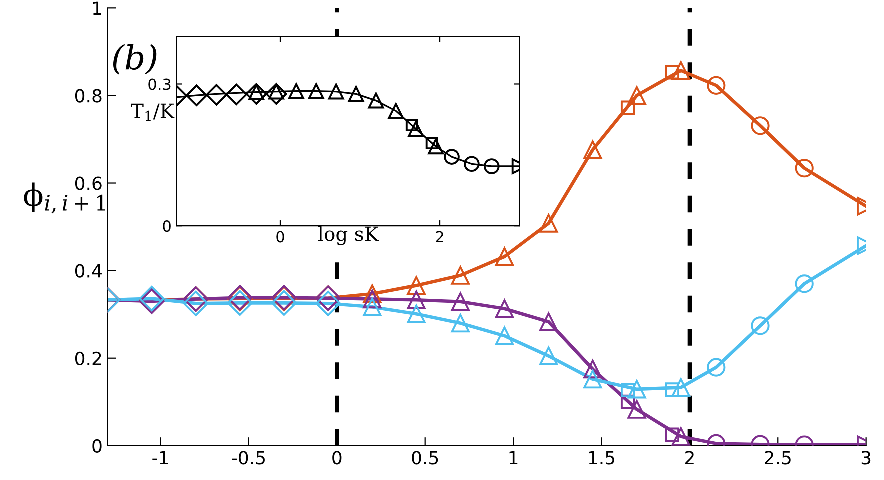 The height and width of the screenshot is (480, 884). I want to click on y-tick-label: 0.2, so click(88, 359).